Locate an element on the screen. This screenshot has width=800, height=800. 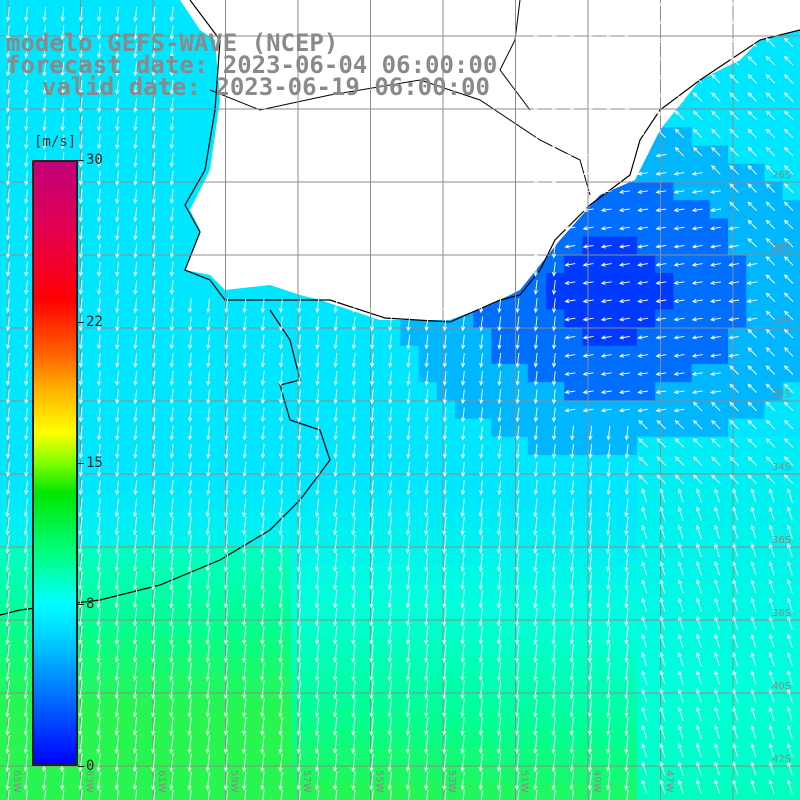
longitude-label: 61W is located at coordinates (161, 781).